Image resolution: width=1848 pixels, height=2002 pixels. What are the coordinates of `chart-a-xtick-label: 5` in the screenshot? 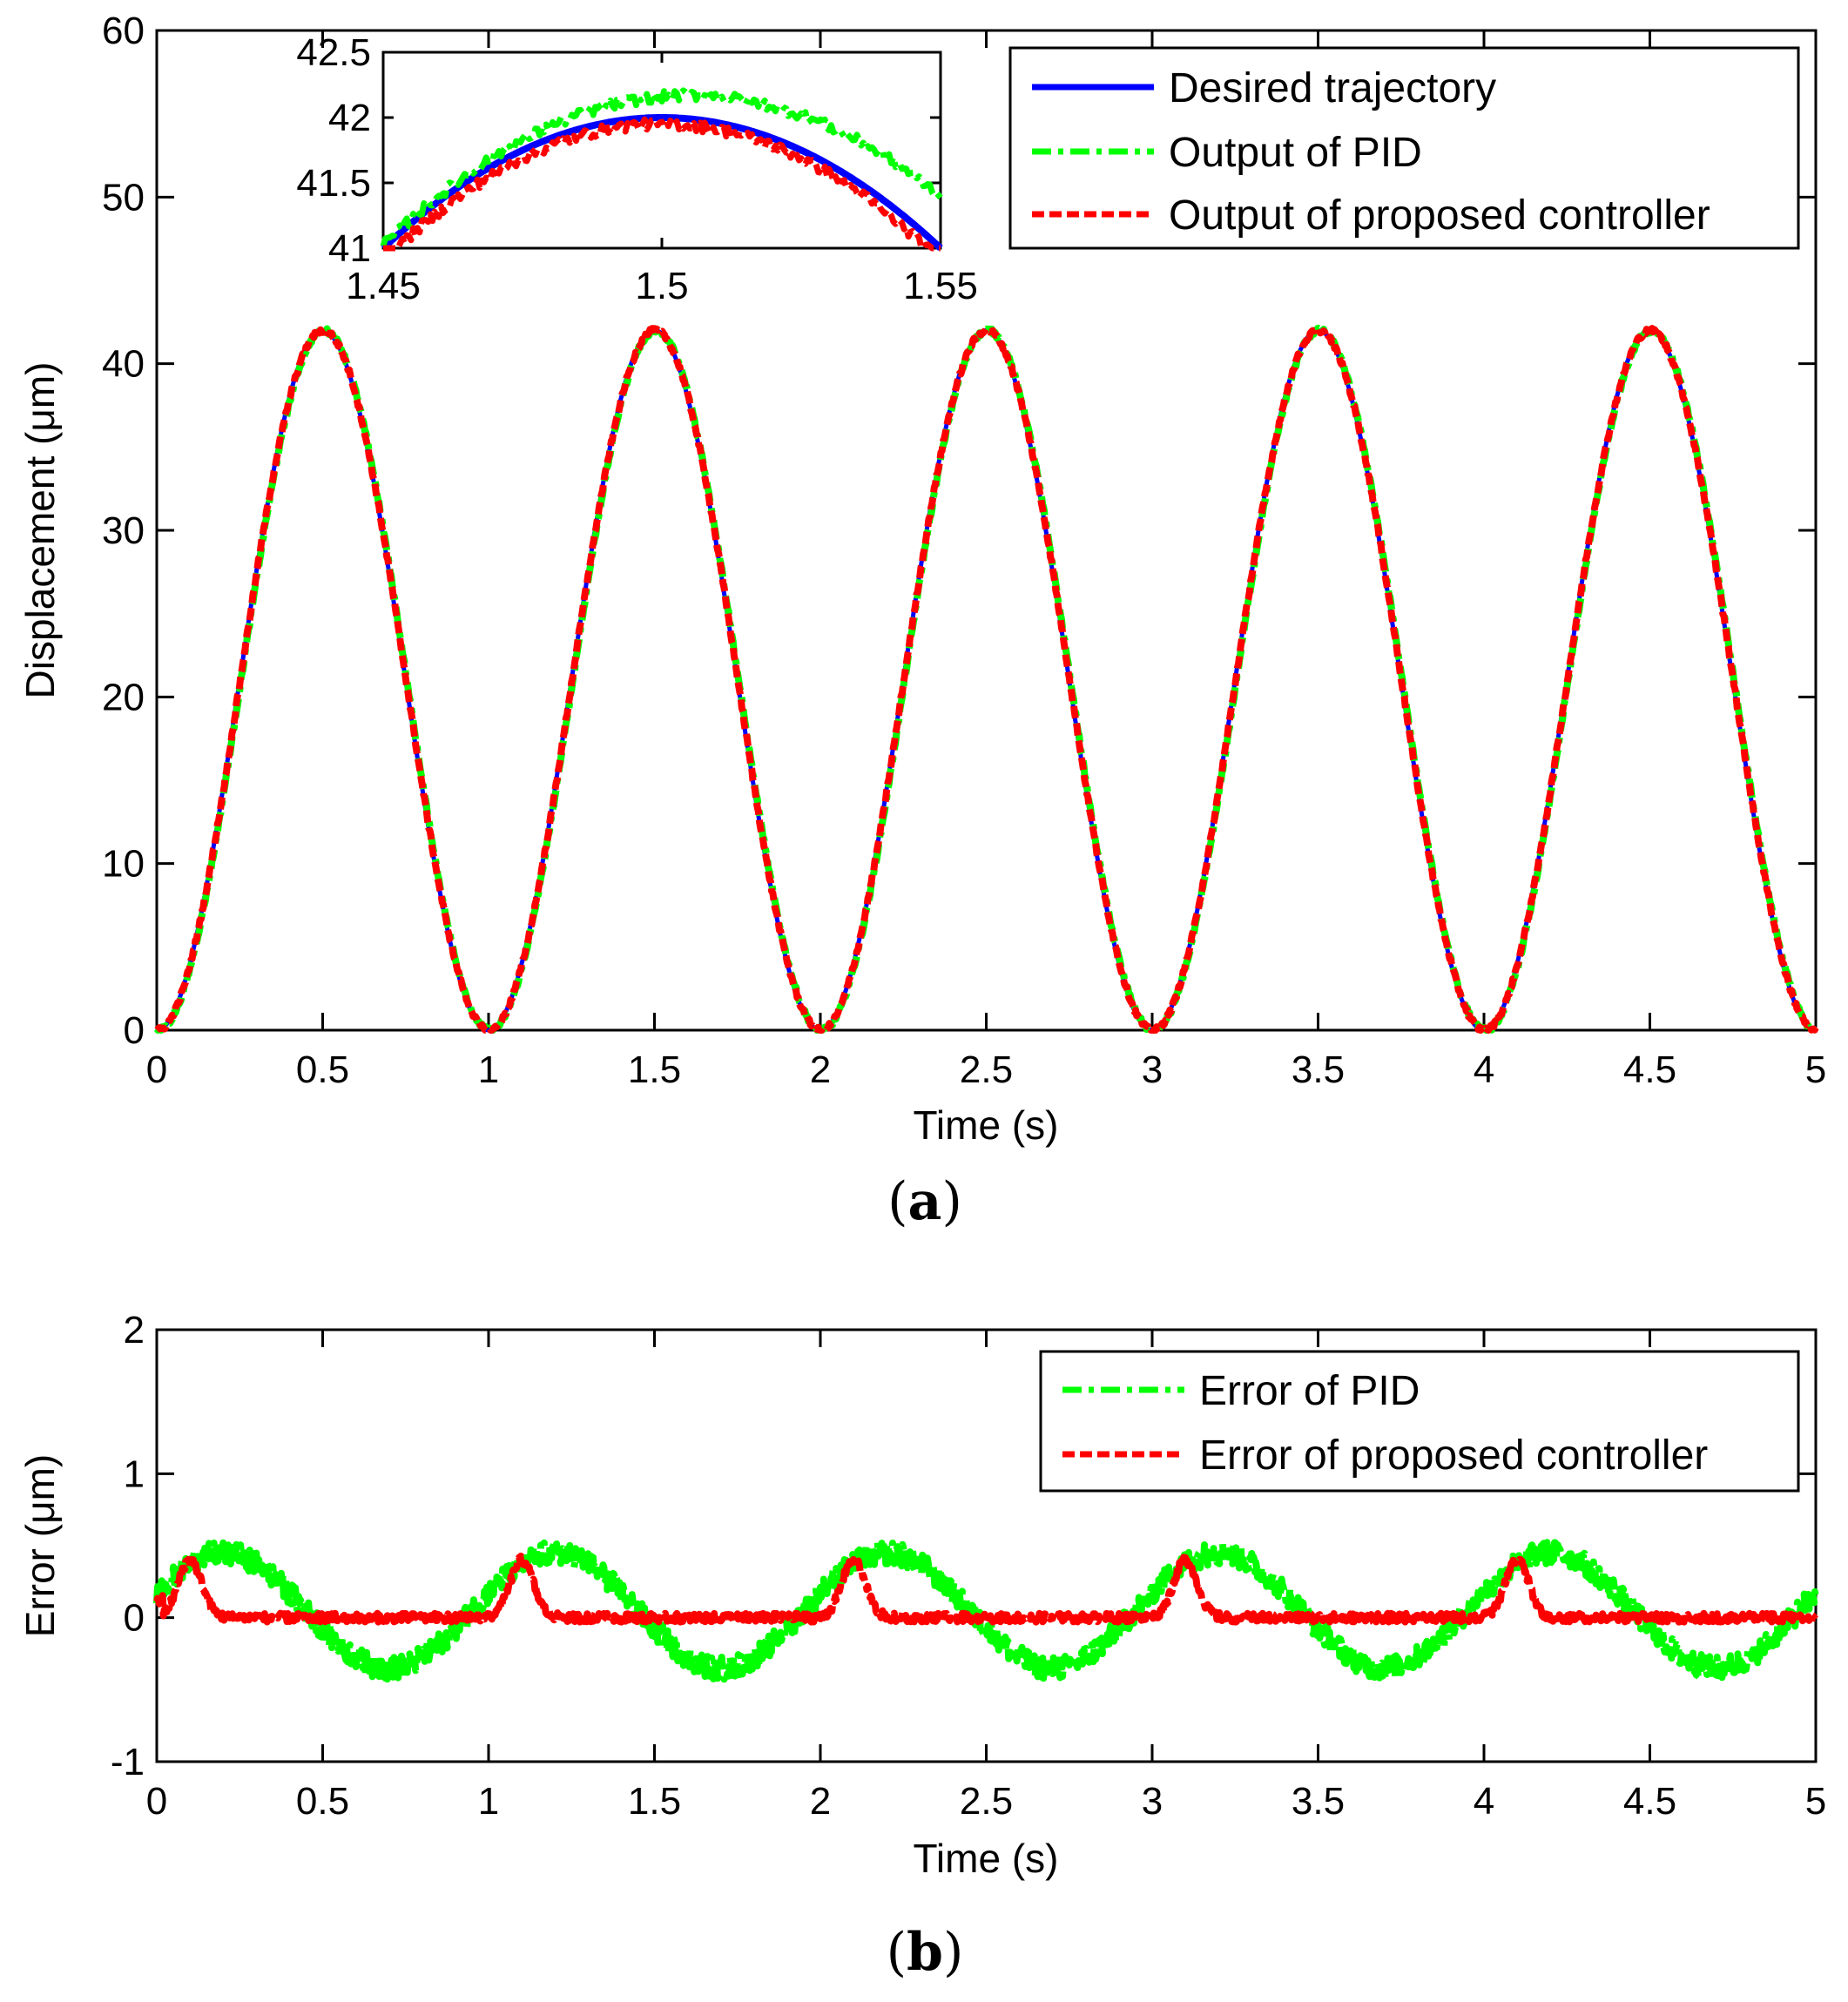 It's located at (1815, 1069).